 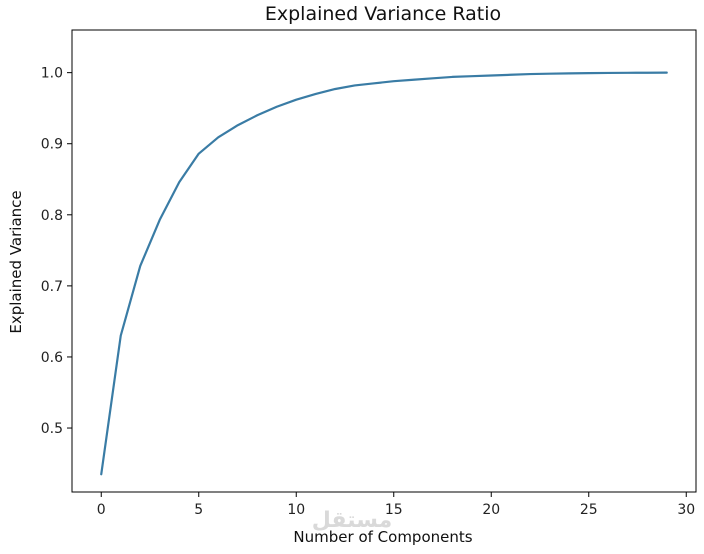 What do you see at coordinates (296, 510) in the screenshot?
I see `x-tick-label: 10` at bounding box center [296, 510].